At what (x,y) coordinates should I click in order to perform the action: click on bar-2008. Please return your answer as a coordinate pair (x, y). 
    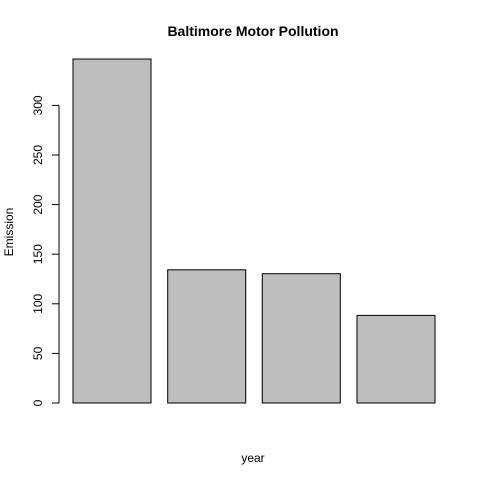
    Looking at the image, I should click on (396, 359).